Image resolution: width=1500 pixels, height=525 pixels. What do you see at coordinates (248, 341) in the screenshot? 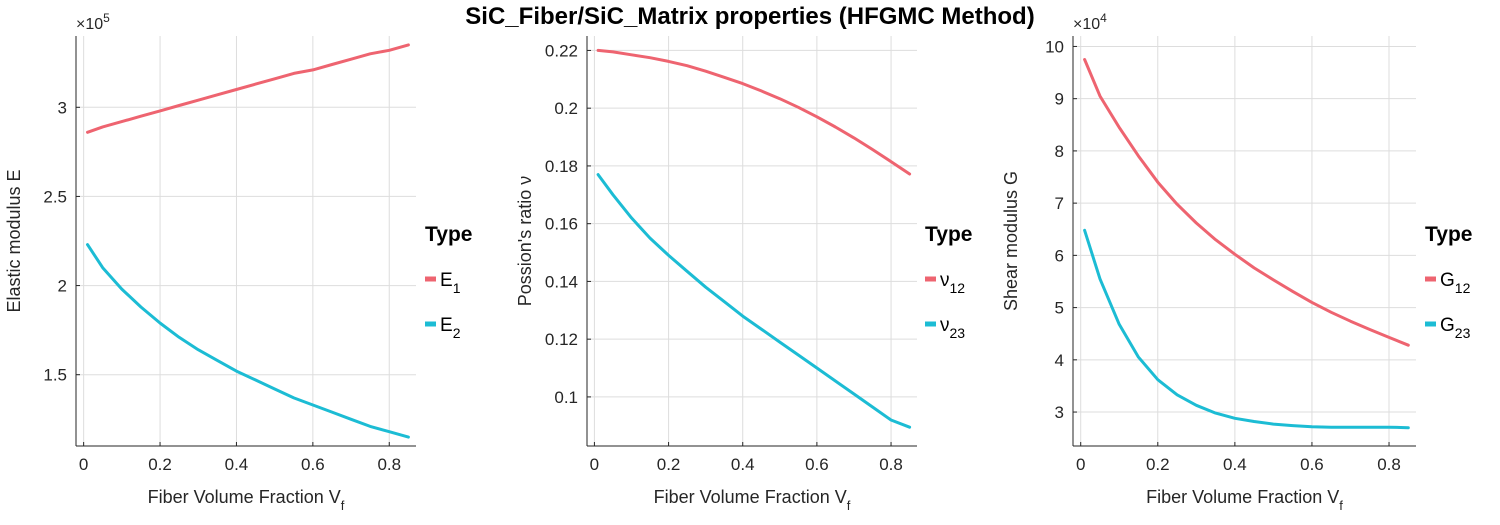
I see `series-line-E2` at bounding box center [248, 341].